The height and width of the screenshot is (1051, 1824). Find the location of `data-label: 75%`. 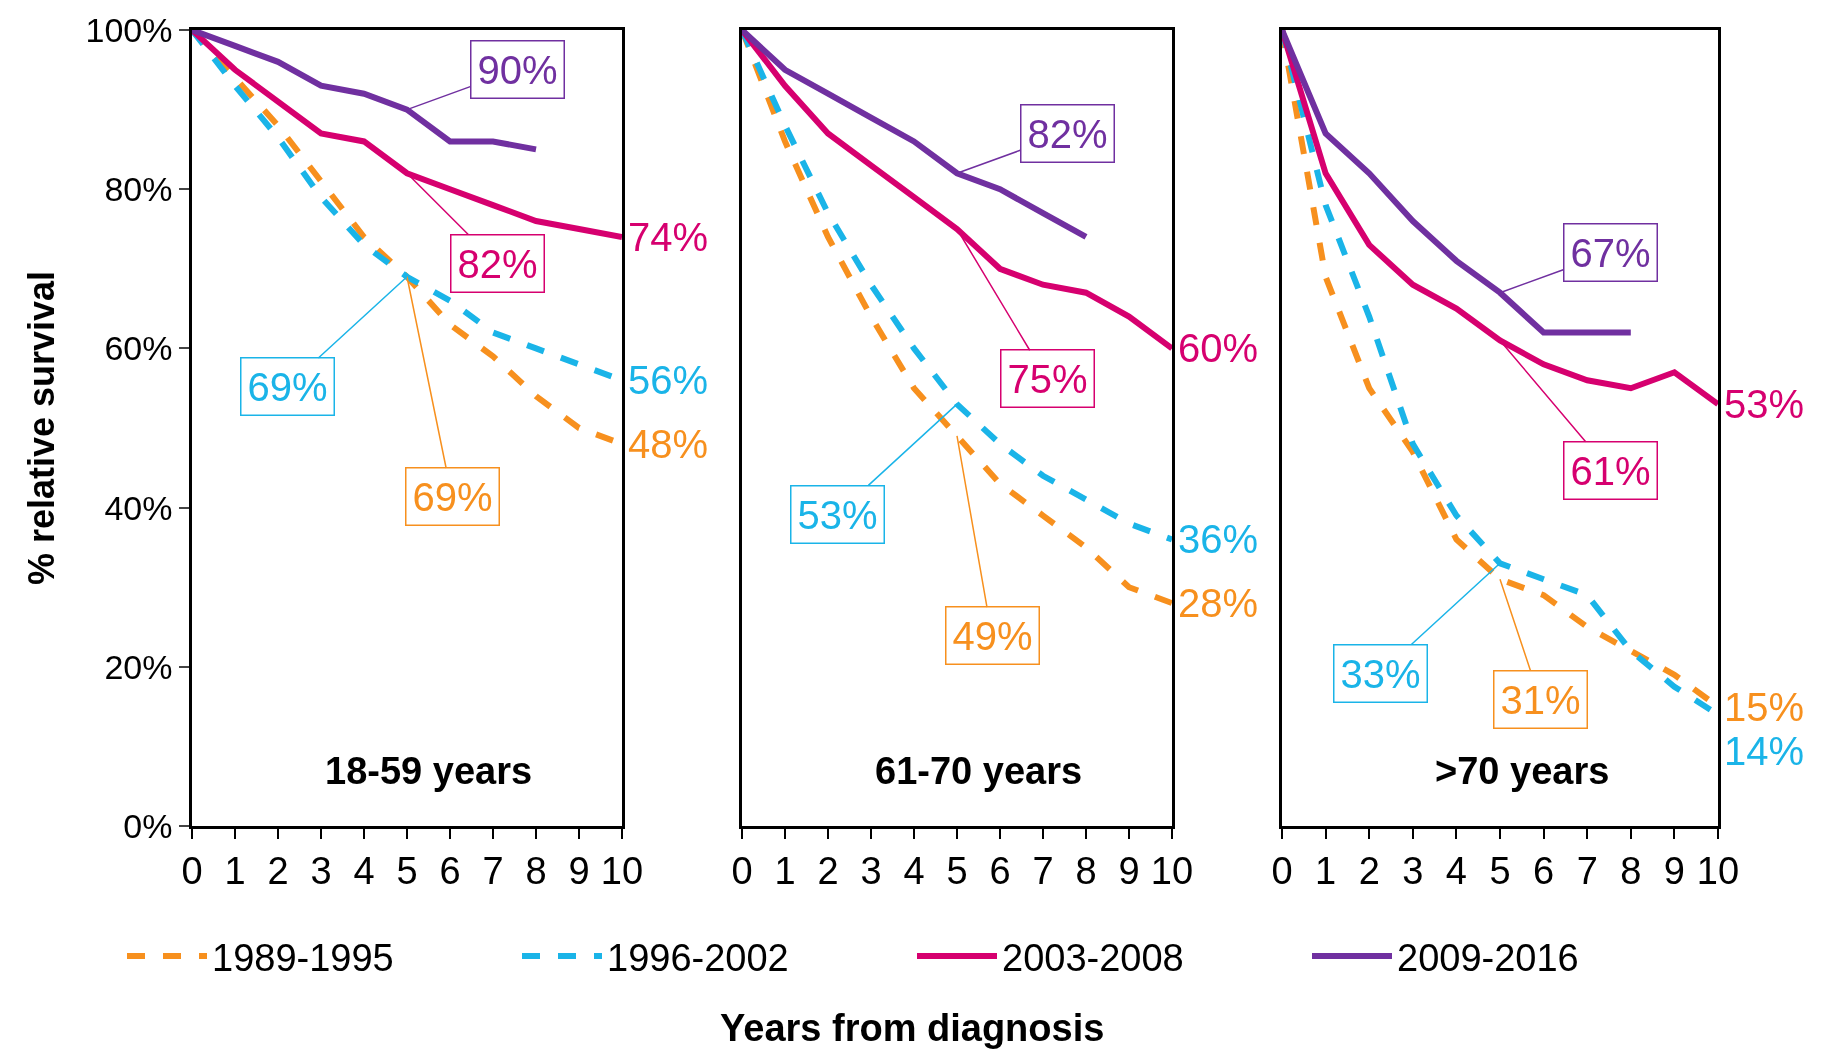

data-label: 75% is located at coordinates (1047, 378).